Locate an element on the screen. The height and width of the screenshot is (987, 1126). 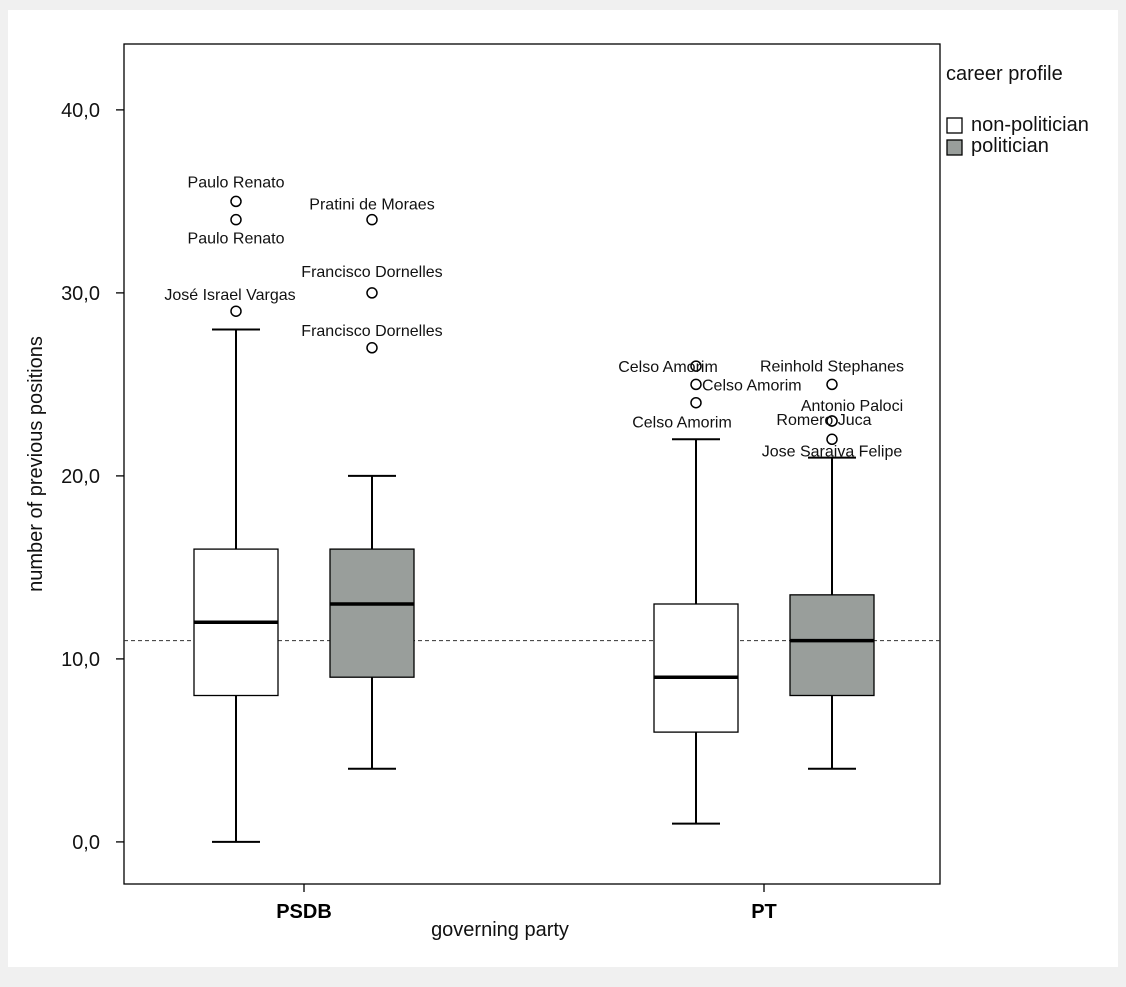
legend-title: career profile is located at coordinates (1004, 74).